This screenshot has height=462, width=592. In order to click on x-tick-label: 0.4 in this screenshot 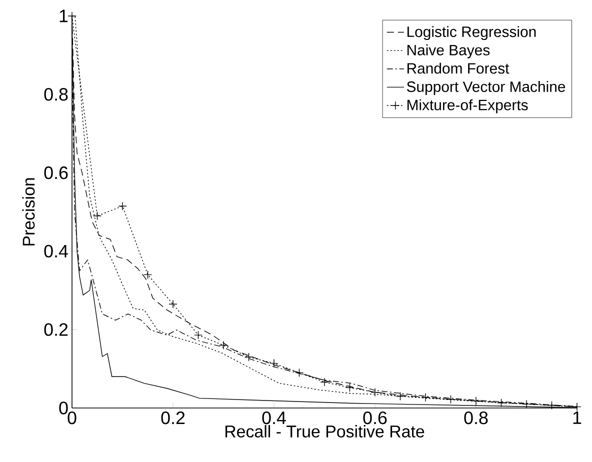, I will do `click(274, 417)`.